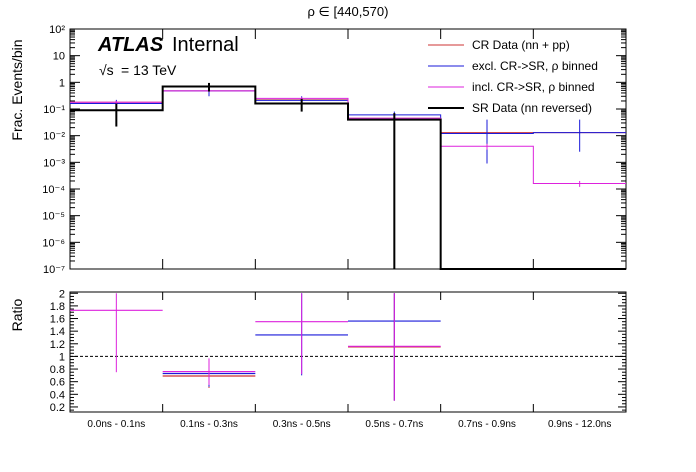  I want to click on ratio-x-tick-label: 0.5ns - 0.7ns, so click(394, 424).